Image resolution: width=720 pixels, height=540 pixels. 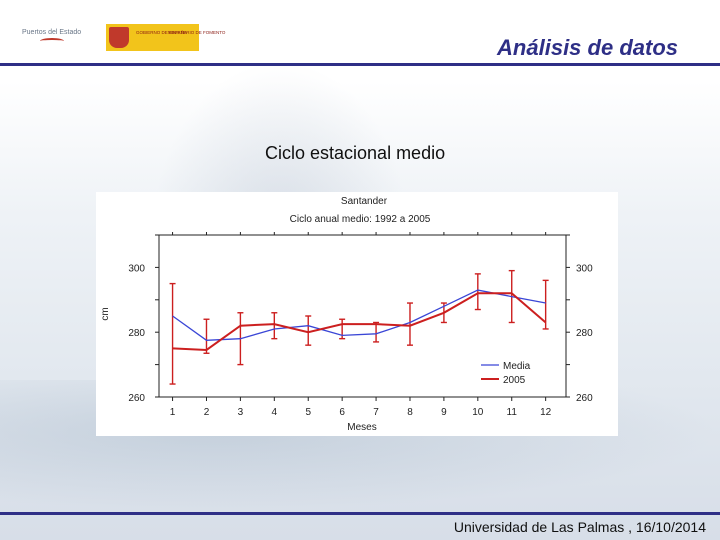 I want to click on series-line-media, so click(x=359, y=315).